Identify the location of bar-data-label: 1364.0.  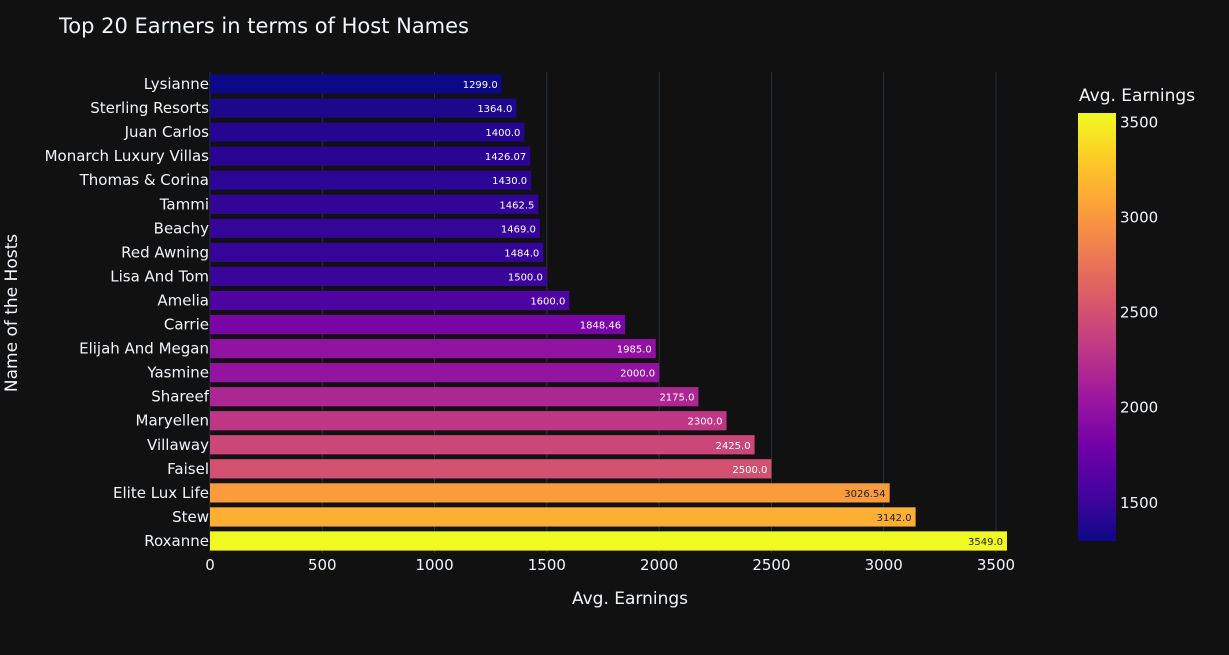
(494, 109).